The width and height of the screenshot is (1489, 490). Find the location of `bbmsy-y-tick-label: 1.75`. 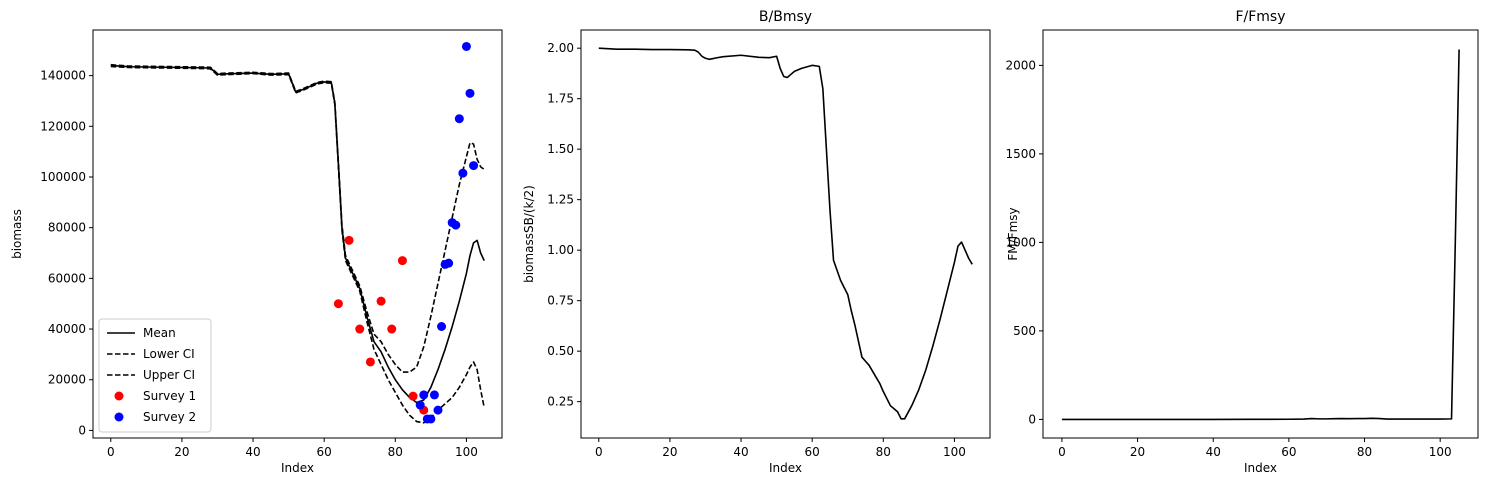

bbmsy-y-tick-label: 1.75 is located at coordinates (560, 99).